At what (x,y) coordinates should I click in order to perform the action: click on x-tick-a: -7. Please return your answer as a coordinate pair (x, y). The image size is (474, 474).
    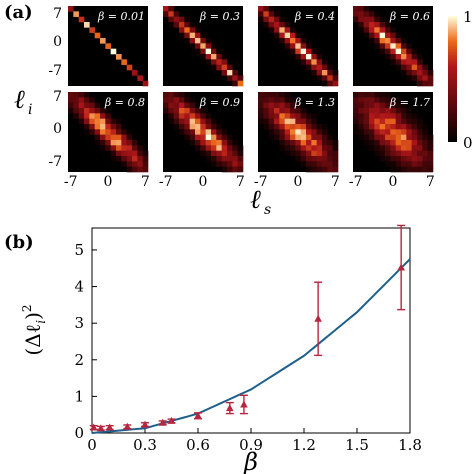
    Looking at the image, I should click on (356, 182).